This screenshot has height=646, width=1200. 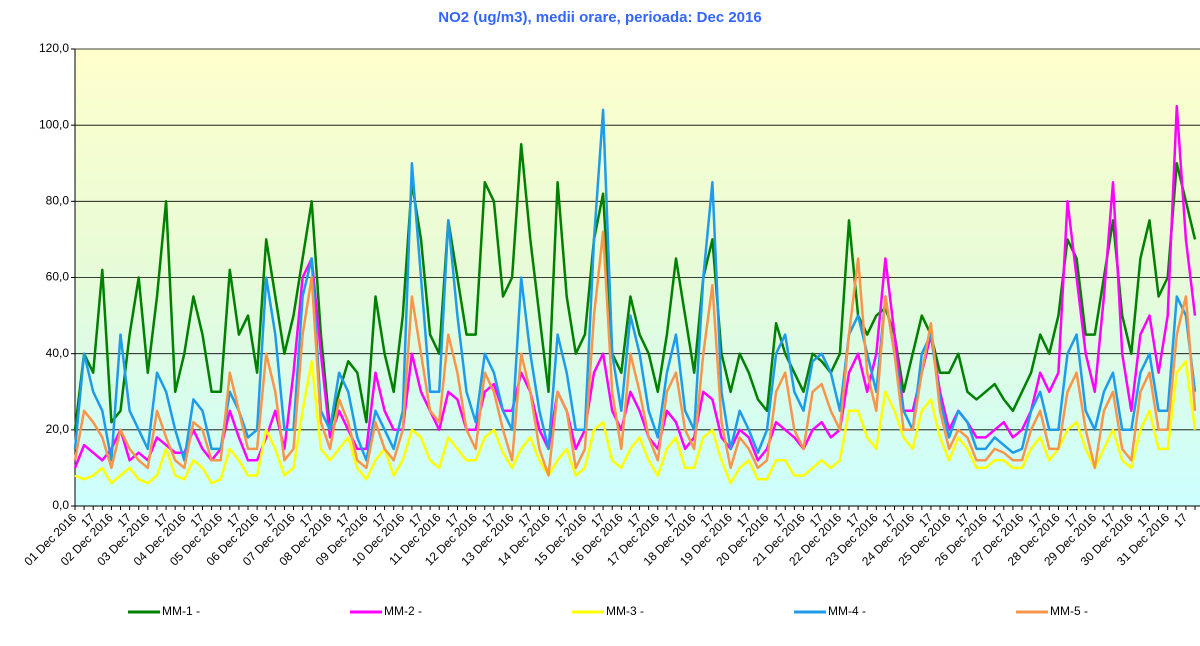 I want to click on legend-label: MM-2 -, so click(x=403, y=611).